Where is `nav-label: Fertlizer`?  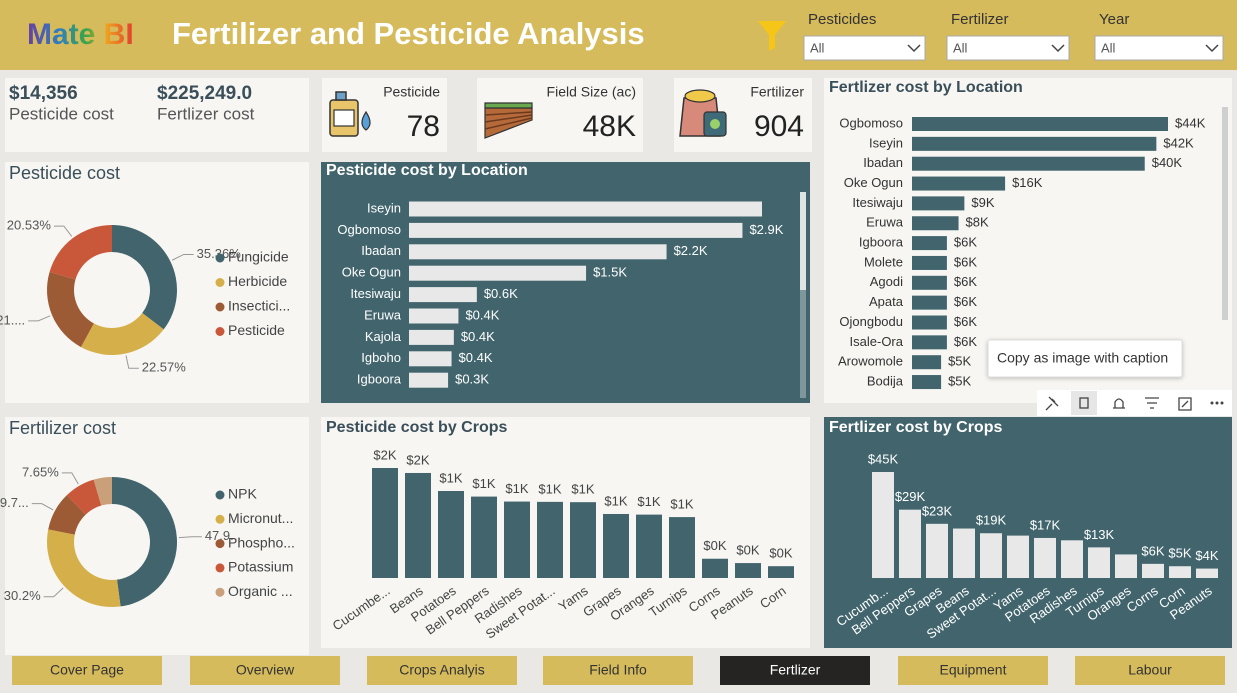 nav-label: Fertlizer is located at coordinates (795, 670).